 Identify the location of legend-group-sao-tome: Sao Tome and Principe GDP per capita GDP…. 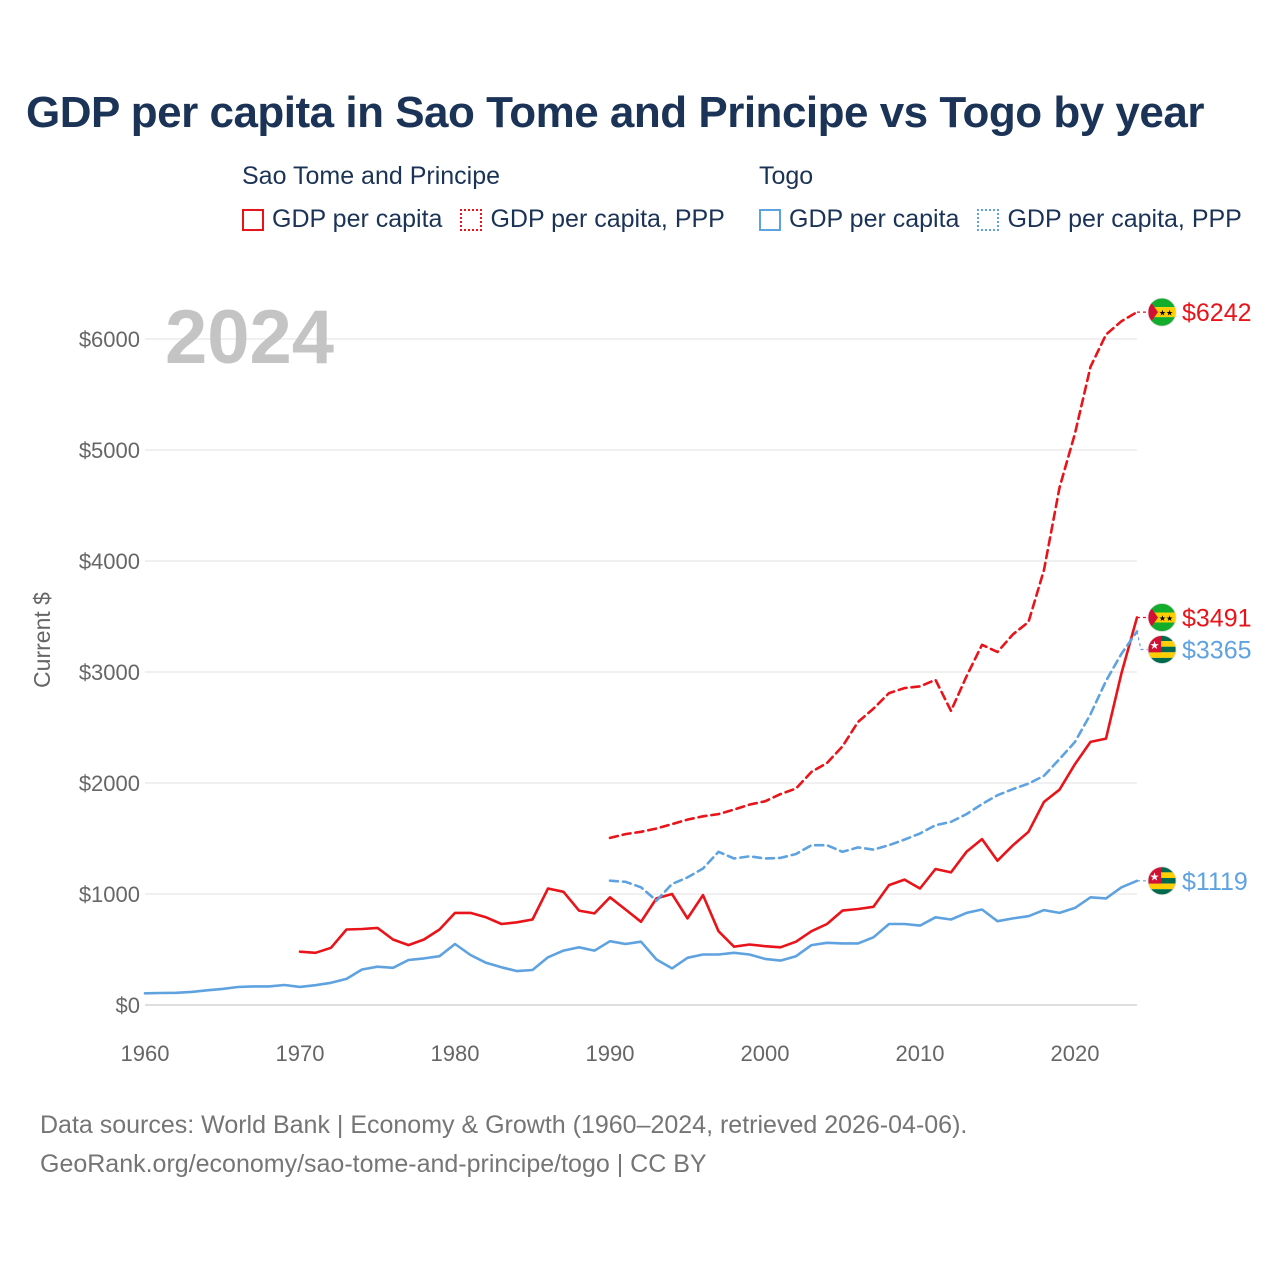
(483, 198).